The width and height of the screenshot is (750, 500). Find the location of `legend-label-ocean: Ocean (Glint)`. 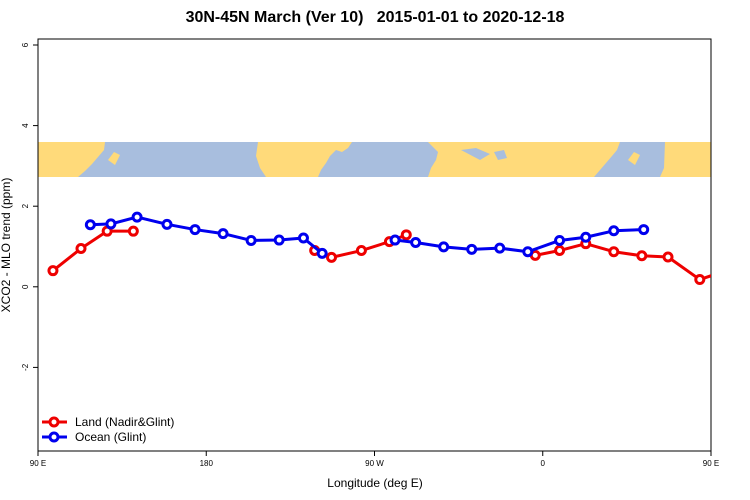

legend-label-ocean: Ocean (Glint) is located at coordinates (110, 437).